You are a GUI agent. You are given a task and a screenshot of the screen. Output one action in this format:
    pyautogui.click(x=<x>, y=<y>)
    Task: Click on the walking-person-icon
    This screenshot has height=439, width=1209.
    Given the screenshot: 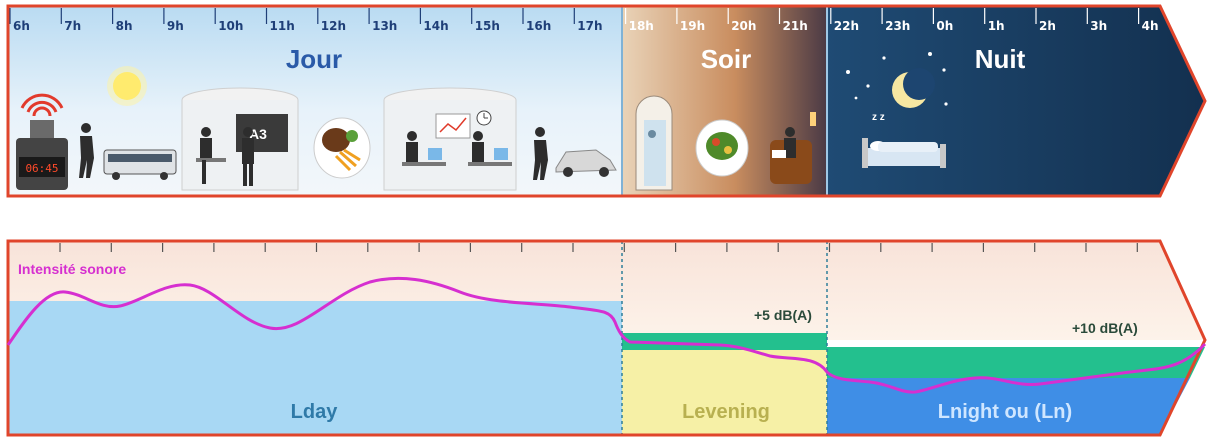 What is the action you would take?
    pyautogui.click(x=86, y=150)
    